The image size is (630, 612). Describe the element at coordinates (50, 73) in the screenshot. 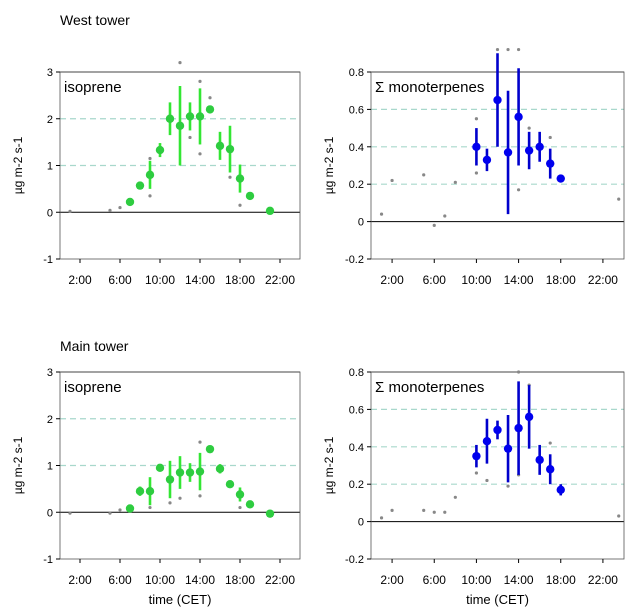

I see `y-tick-label: 3` at that location.